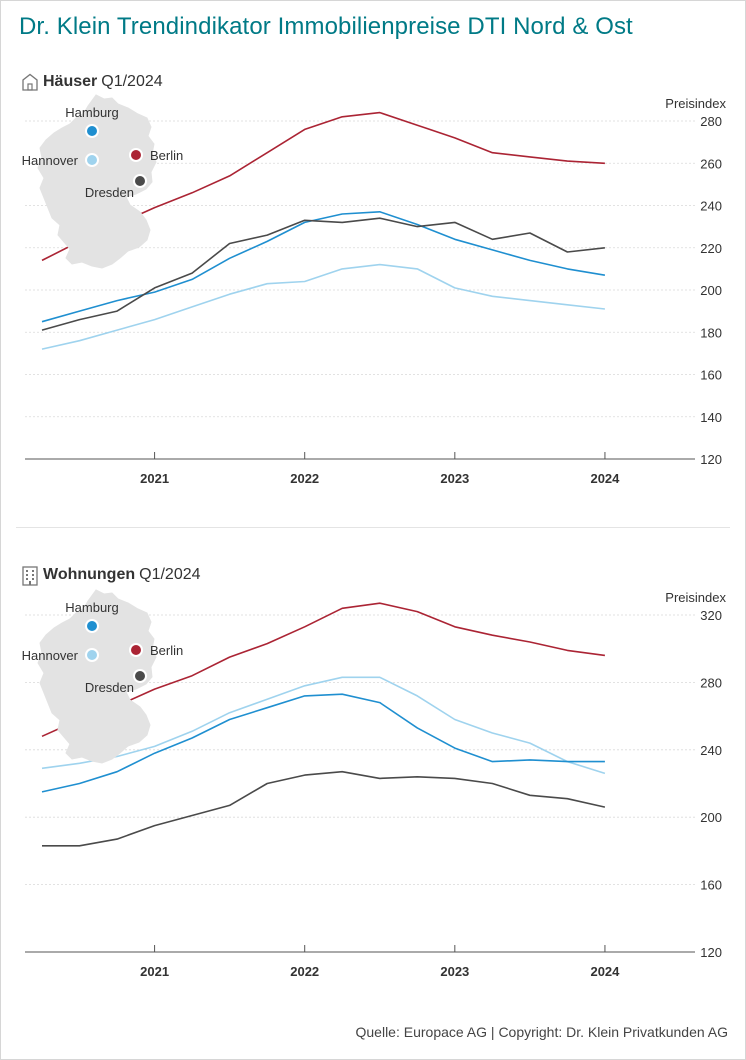 This screenshot has height=1060, width=746. I want to click on y-tick-label: 140, so click(711, 417).